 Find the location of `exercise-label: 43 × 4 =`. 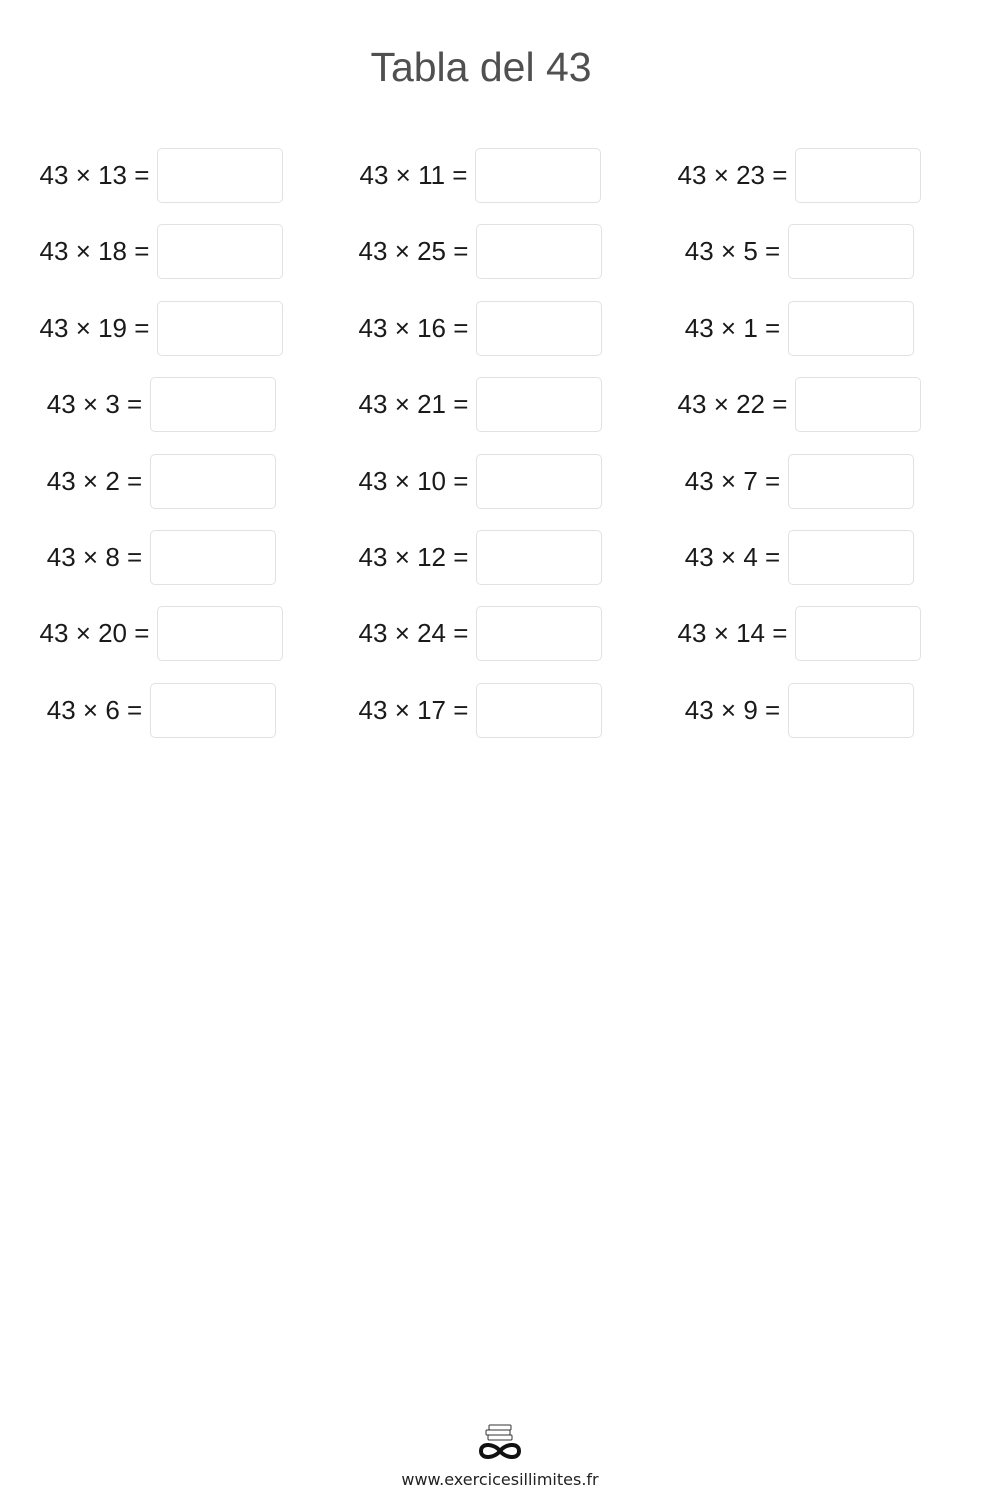

exercise-label: 43 × 4 = is located at coordinates (732, 556).